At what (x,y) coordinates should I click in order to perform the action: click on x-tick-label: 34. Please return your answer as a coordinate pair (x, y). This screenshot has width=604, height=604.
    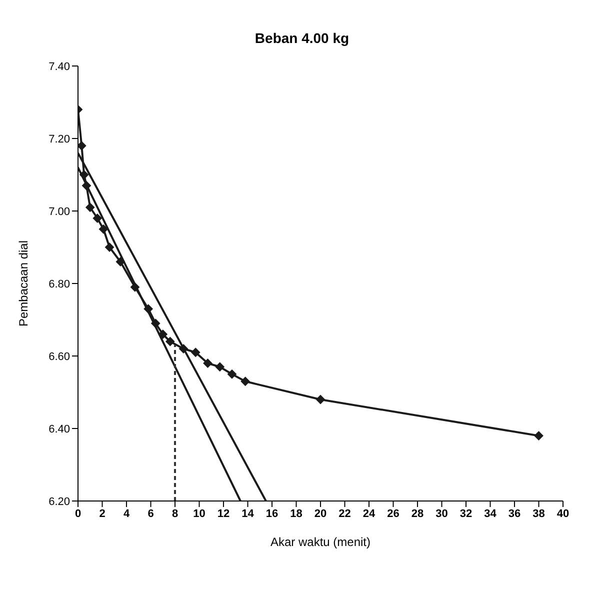
    Looking at the image, I should click on (491, 514).